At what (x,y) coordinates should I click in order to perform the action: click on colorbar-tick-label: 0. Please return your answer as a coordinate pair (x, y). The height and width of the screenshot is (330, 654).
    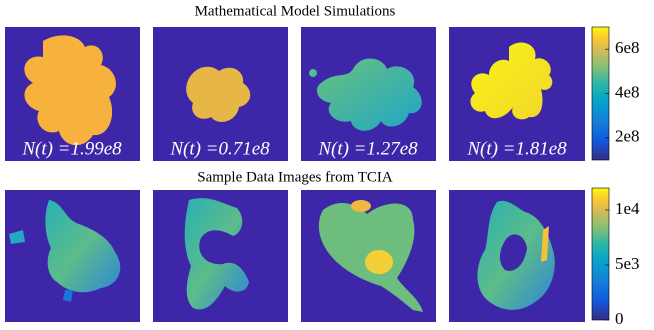
    Looking at the image, I should click on (619, 318).